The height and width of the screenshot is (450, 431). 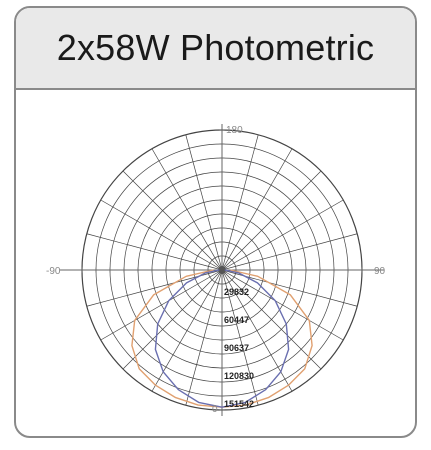 I want to click on card-title: 2x58W Photometric, so click(x=215, y=47).